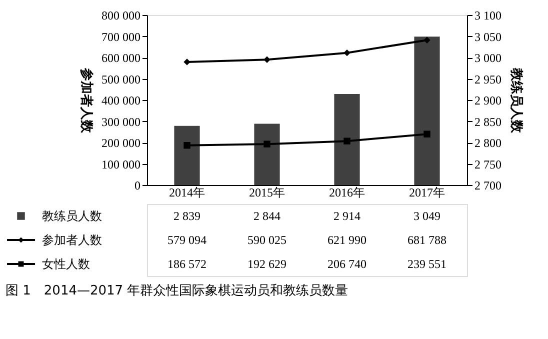  Describe the element at coordinates (267, 193) in the screenshot. I see `x-tick-label: 2015年` at that location.